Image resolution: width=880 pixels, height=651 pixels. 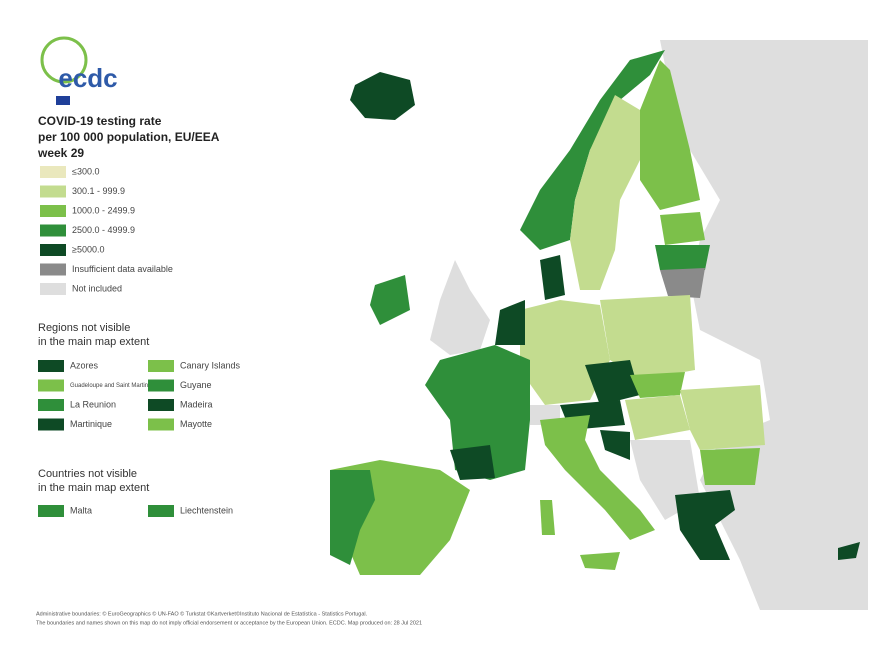 I want to click on logo-globe, so click(x=64, y=60).